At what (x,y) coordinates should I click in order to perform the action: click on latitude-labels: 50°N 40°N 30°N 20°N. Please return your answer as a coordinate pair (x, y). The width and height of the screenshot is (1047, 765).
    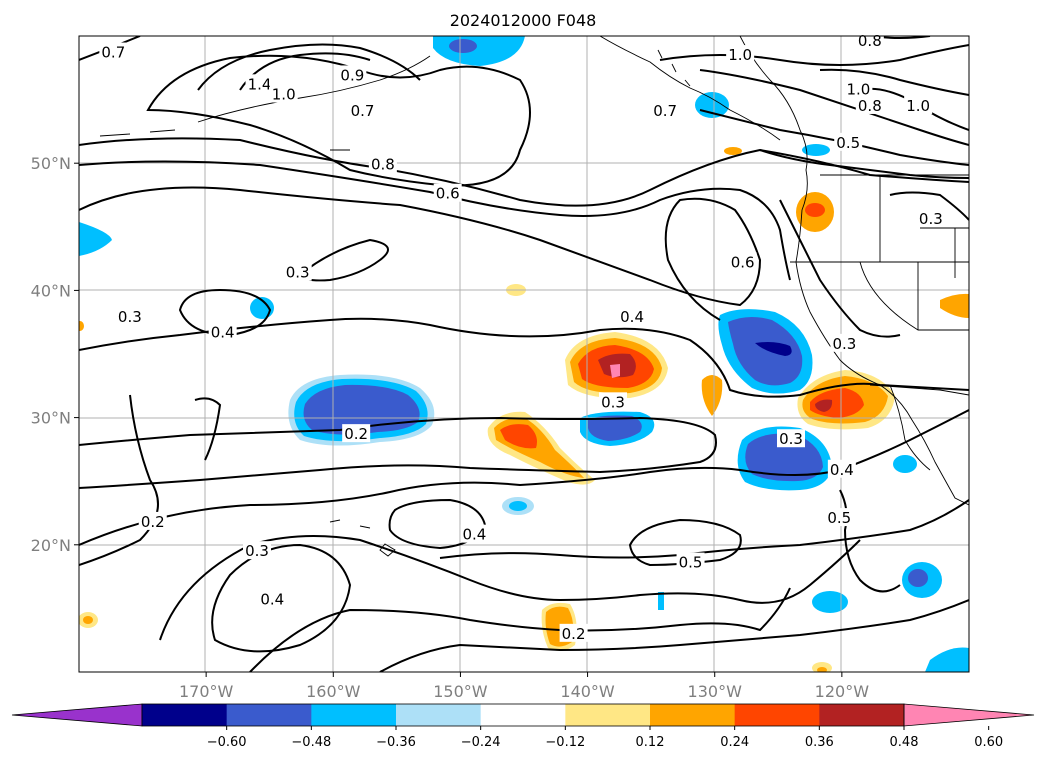
    Looking at the image, I should click on (55, 354).